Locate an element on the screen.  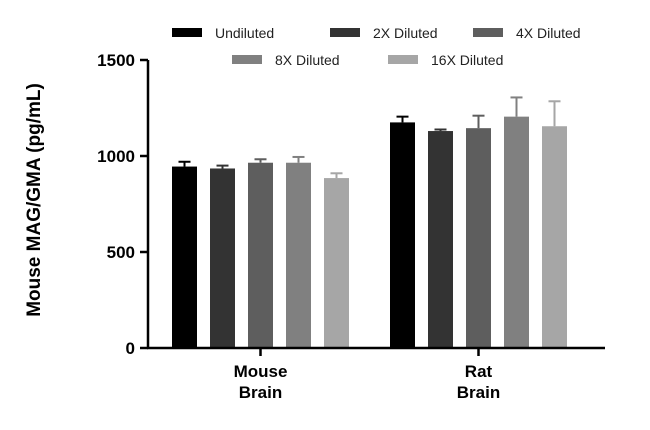
legend-label: 2X Diluted is located at coordinates (405, 33).